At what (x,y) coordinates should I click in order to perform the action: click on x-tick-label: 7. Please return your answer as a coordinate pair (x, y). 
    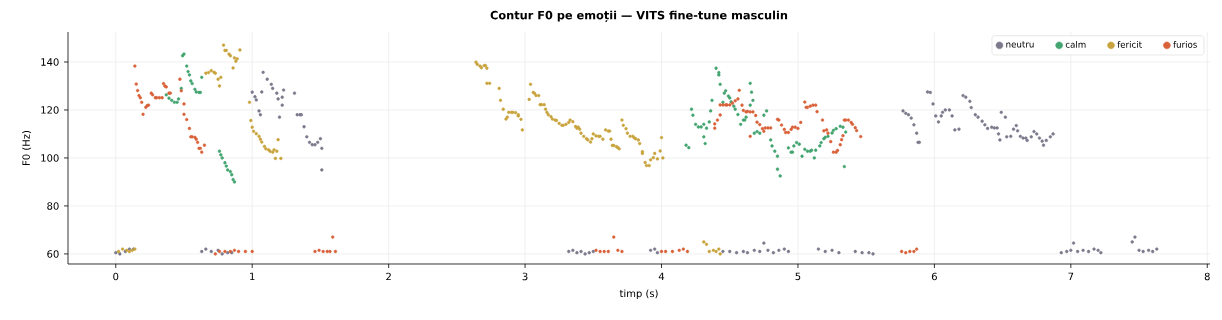
    Looking at the image, I should click on (1071, 276).